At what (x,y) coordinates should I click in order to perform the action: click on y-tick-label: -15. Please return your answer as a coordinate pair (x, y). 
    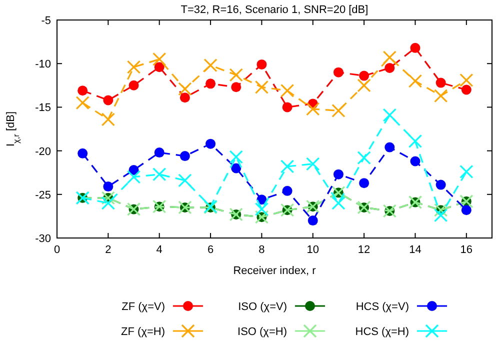
    Looking at the image, I should click on (43, 108).